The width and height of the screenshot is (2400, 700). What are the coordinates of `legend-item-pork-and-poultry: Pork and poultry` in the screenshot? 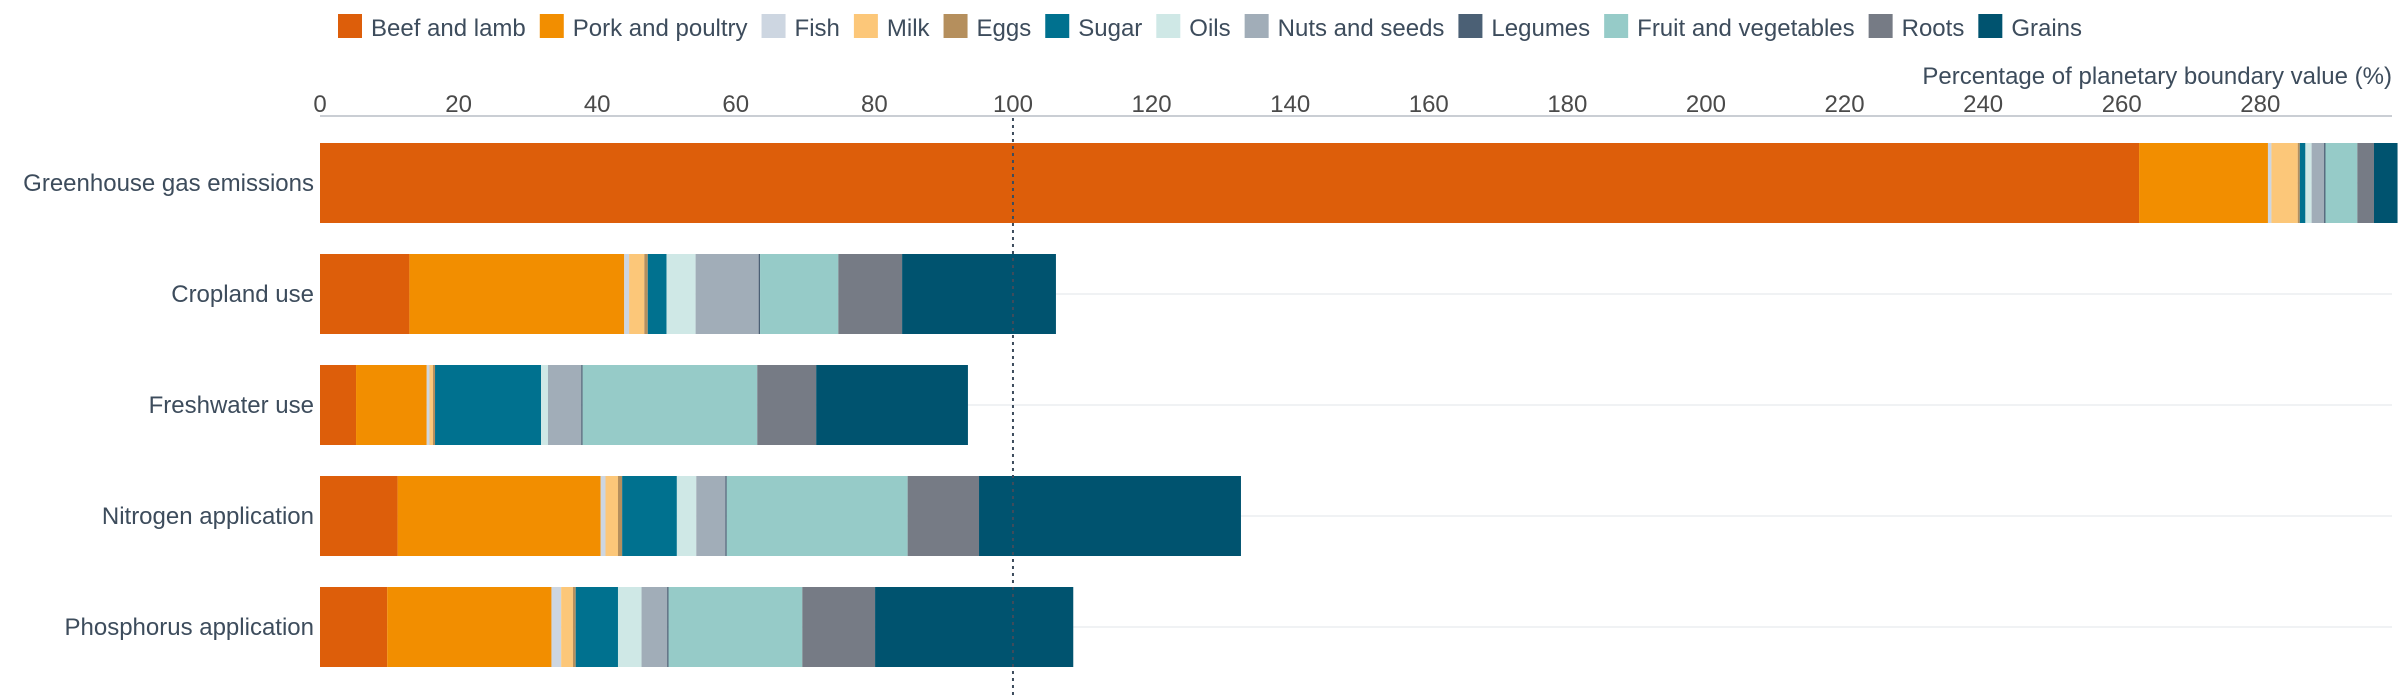 It's located at (643, 28).